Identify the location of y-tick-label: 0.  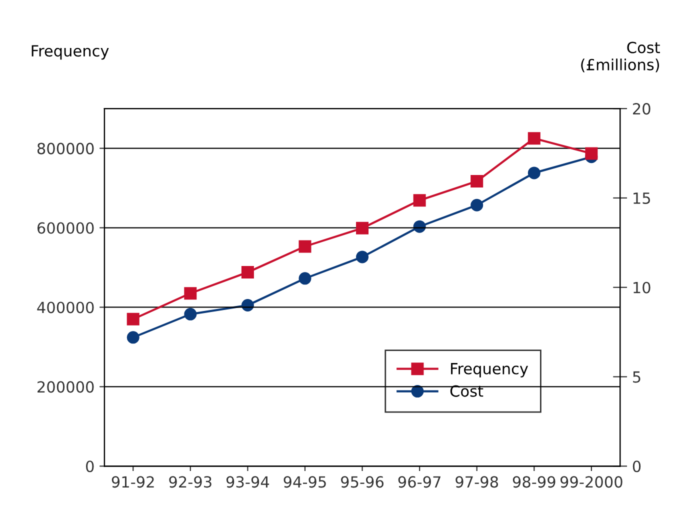
(90, 466).